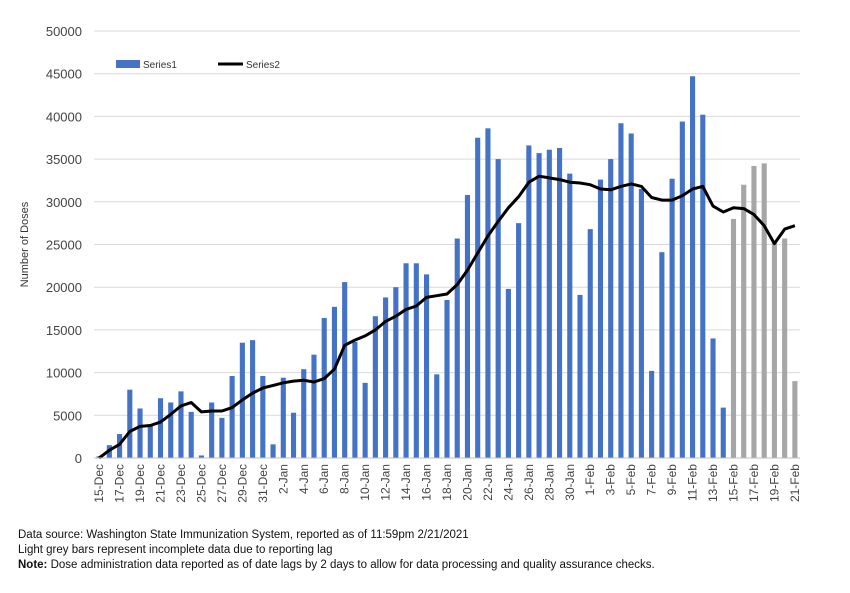  What do you see at coordinates (161, 483) in the screenshot?
I see `x-tick-label: 21-Dec` at bounding box center [161, 483].